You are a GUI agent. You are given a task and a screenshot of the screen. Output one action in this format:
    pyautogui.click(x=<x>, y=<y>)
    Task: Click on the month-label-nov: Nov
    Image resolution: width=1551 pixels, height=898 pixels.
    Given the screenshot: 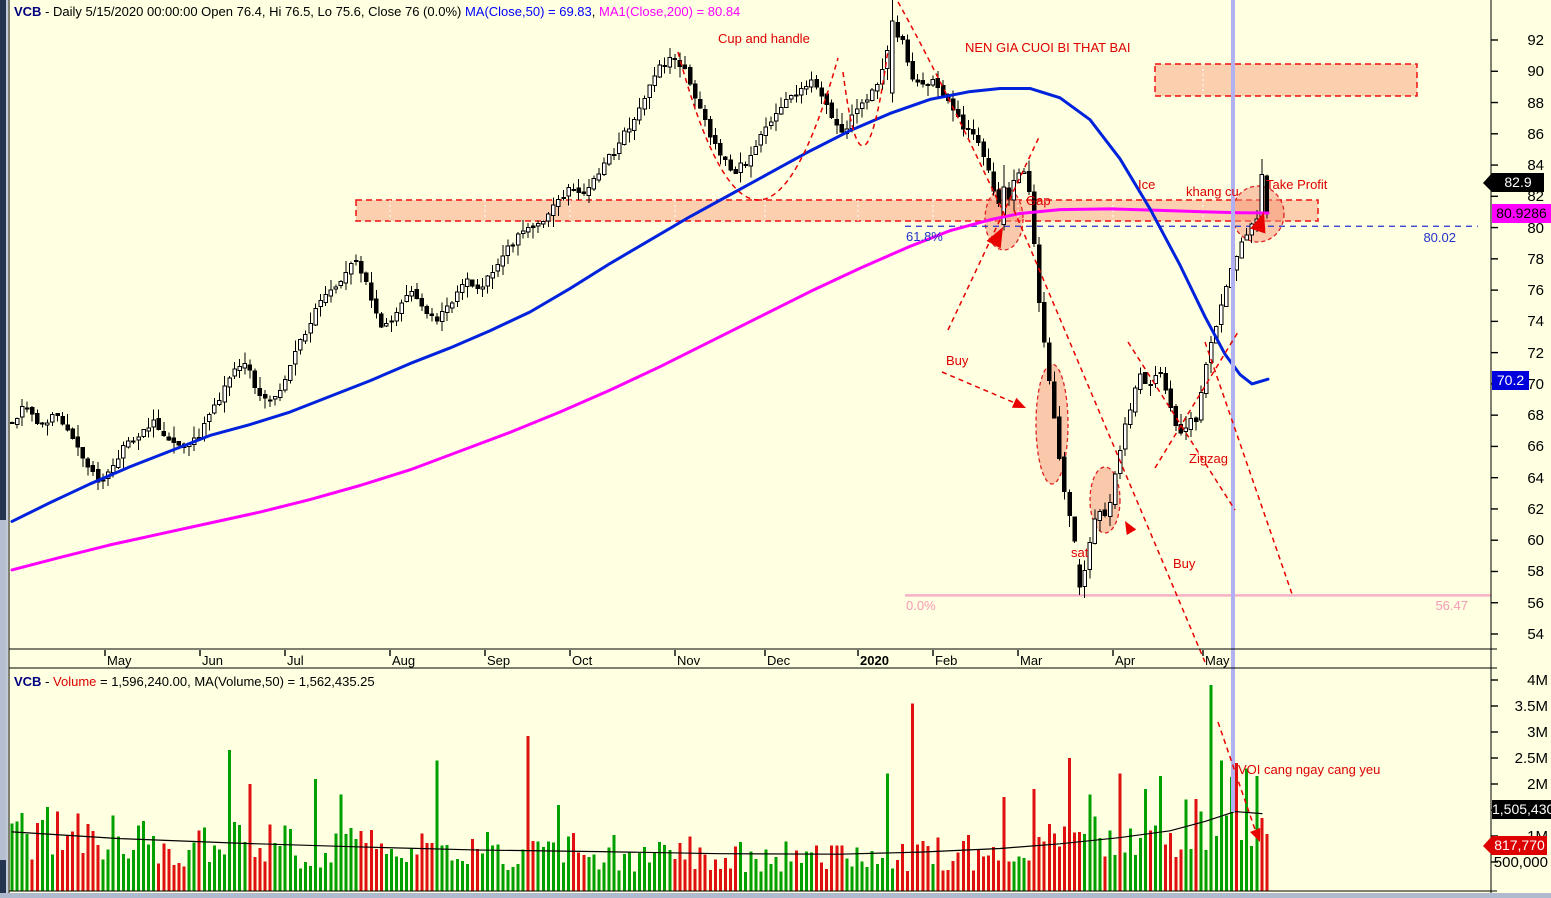 What is the action you would take?
    pyautogui.click(x=689, y=660)
    